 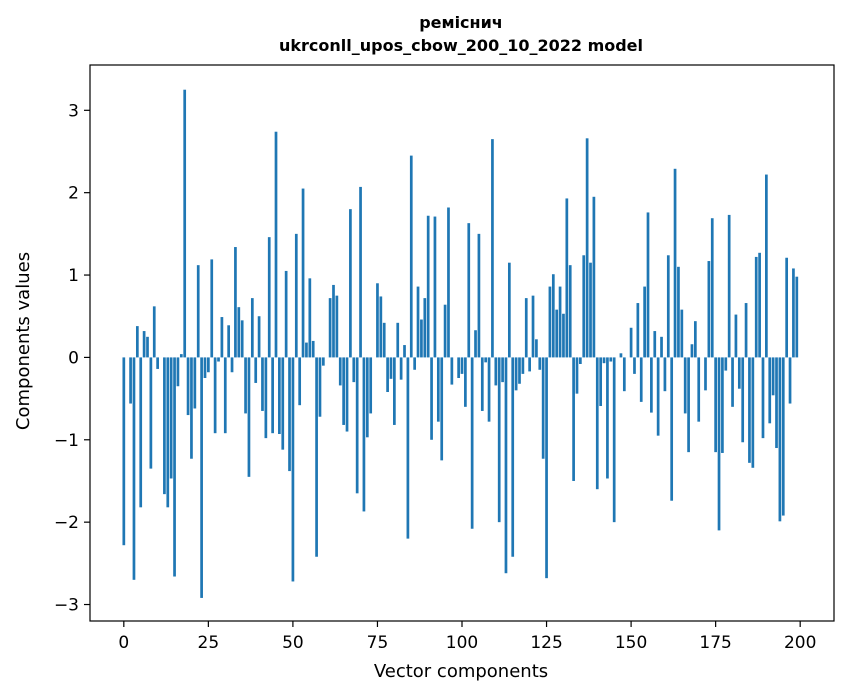 What do you see at coordinates (73, 276) in the screenshot?
I see `y-tick-label: 1` at bounding box center [73, 276].